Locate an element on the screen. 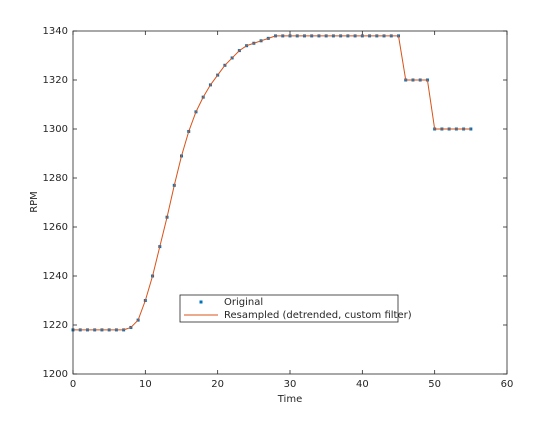 This screenshot has height=424, width=560. x-tick-label: 40 is located at coordinates (362, 384).